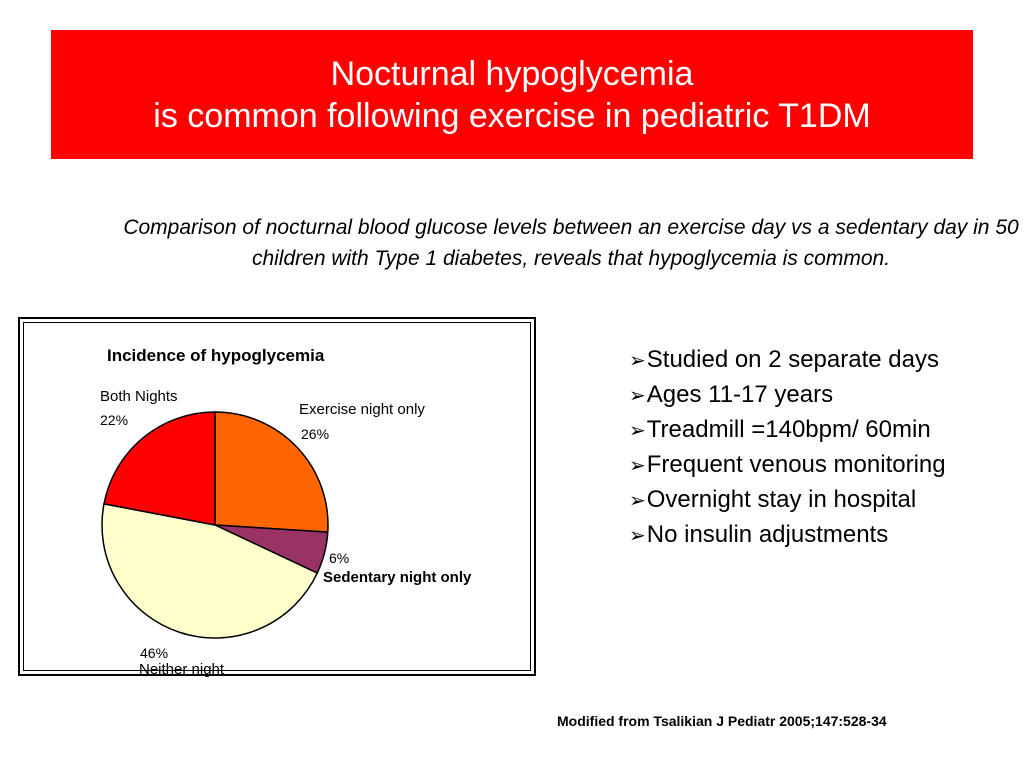 This screenshot has height=768, width=1024. Describe the element at coordinates (159, 468) in the screenshot. I see `slice-both-nights` at that location.